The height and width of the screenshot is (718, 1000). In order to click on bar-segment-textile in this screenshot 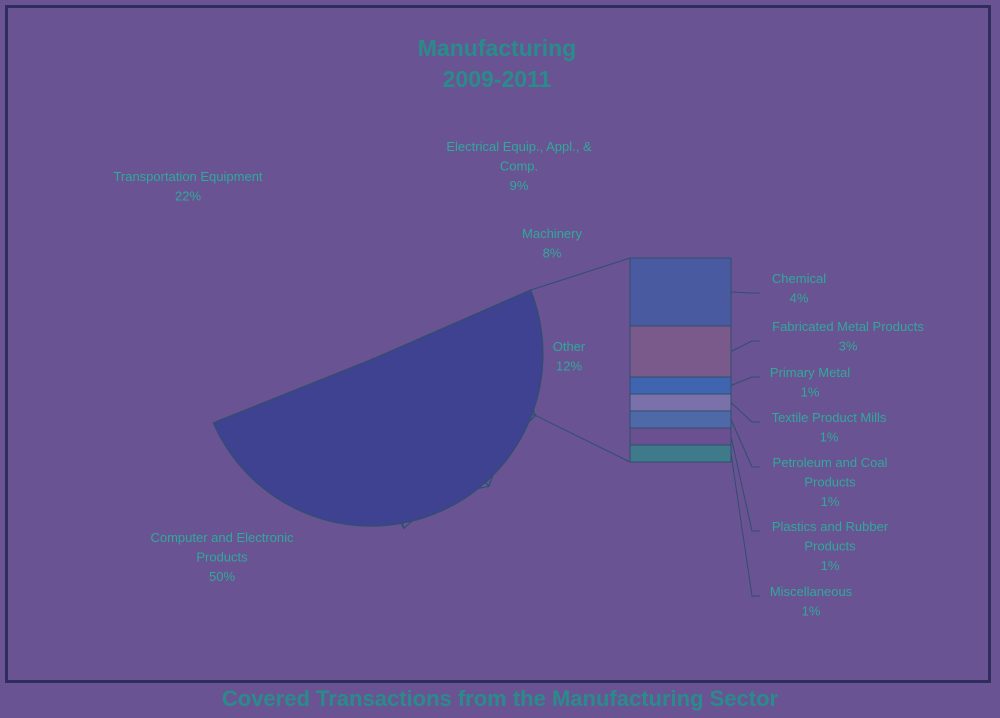, I will do `click(680, 402)`.